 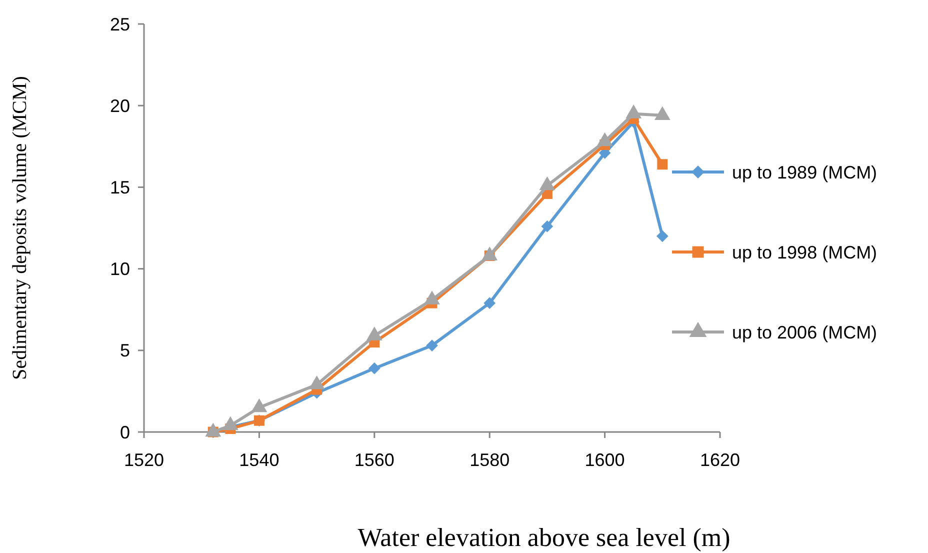 I want to click on y-tick-label: 15, so click(x=120, y=188).